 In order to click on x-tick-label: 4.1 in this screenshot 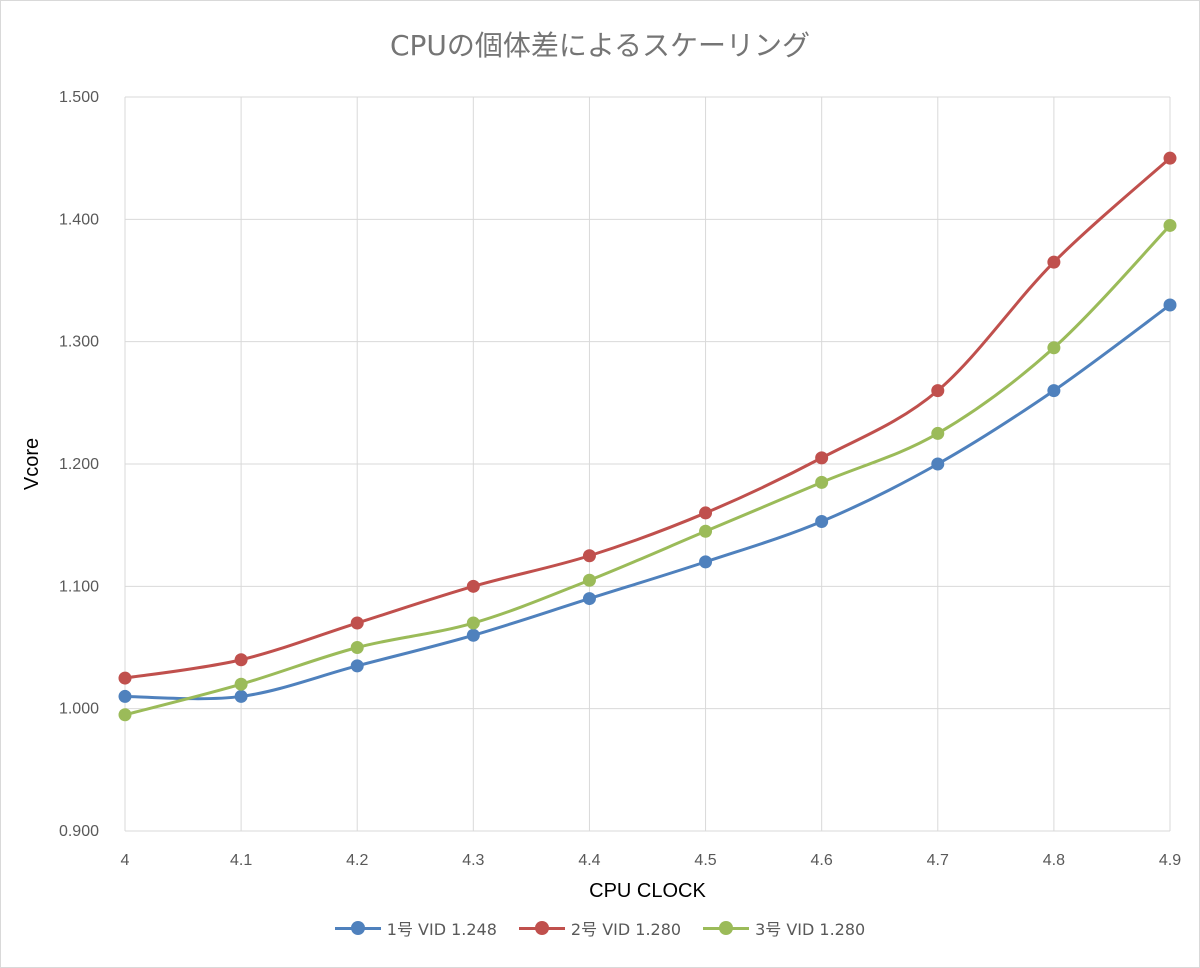, I will do `click(241, 860)`.